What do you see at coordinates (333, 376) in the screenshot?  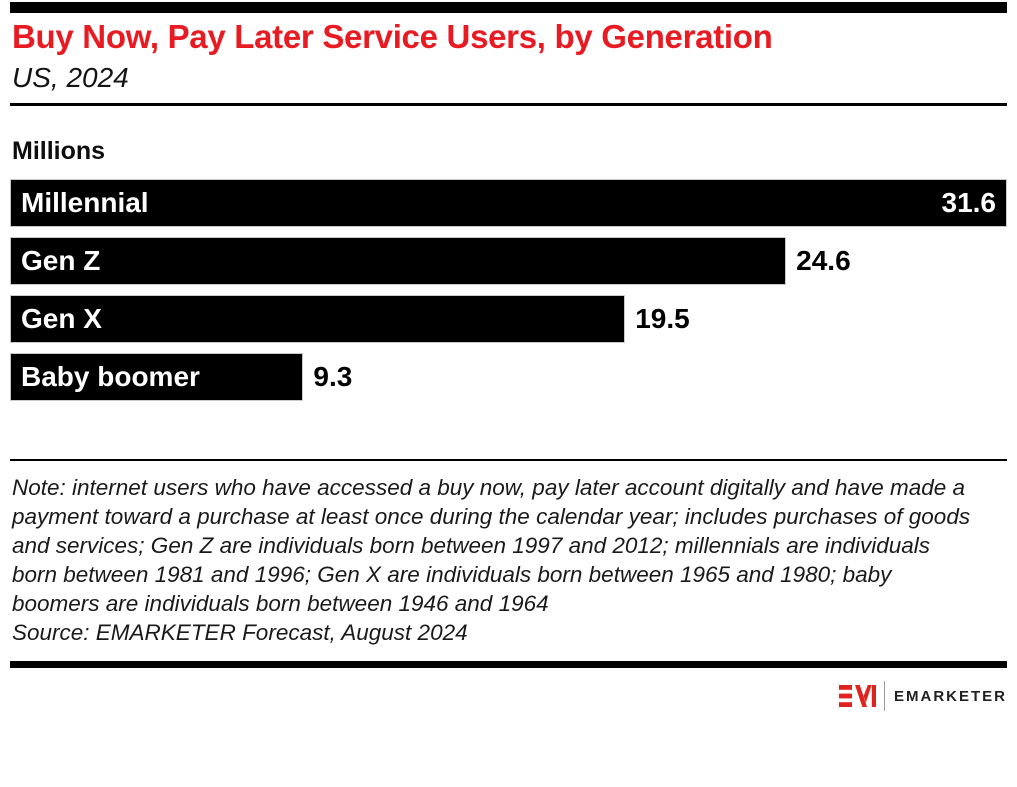 I see `bar-value-label: 9.3` at bounding box center [333, 376].